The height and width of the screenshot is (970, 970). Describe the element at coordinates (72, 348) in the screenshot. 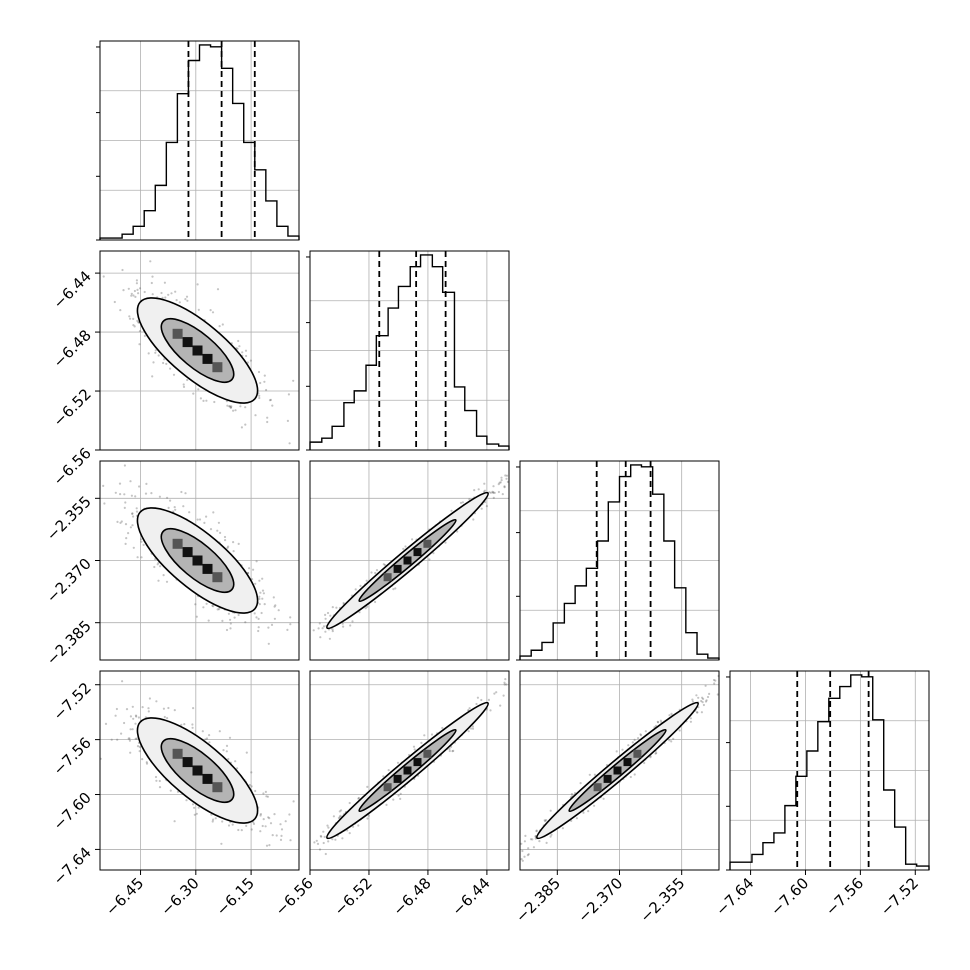

I see `ytick-label: −6.48` at that location.